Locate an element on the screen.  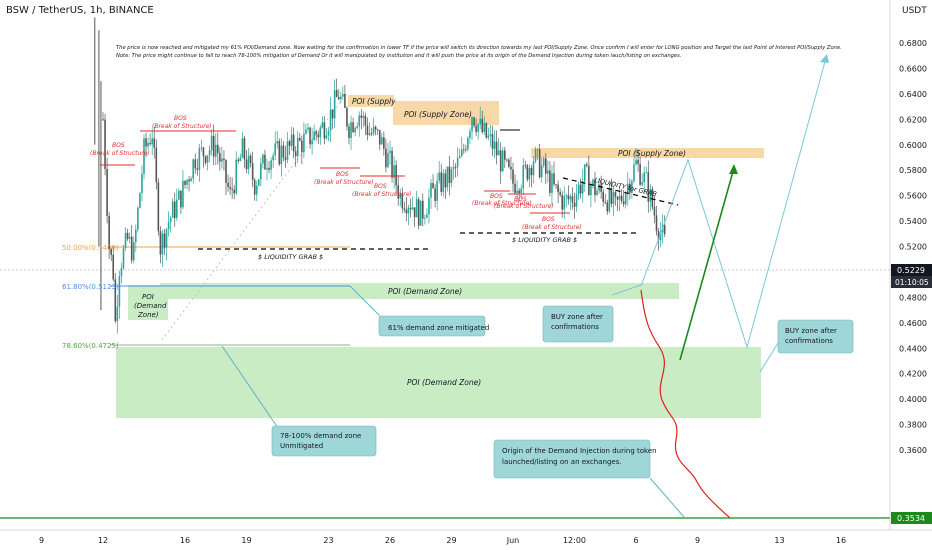
liquidity-grab-label-2: $ LIQUIDITY GRAB $ is located at coordinates (544, 240).